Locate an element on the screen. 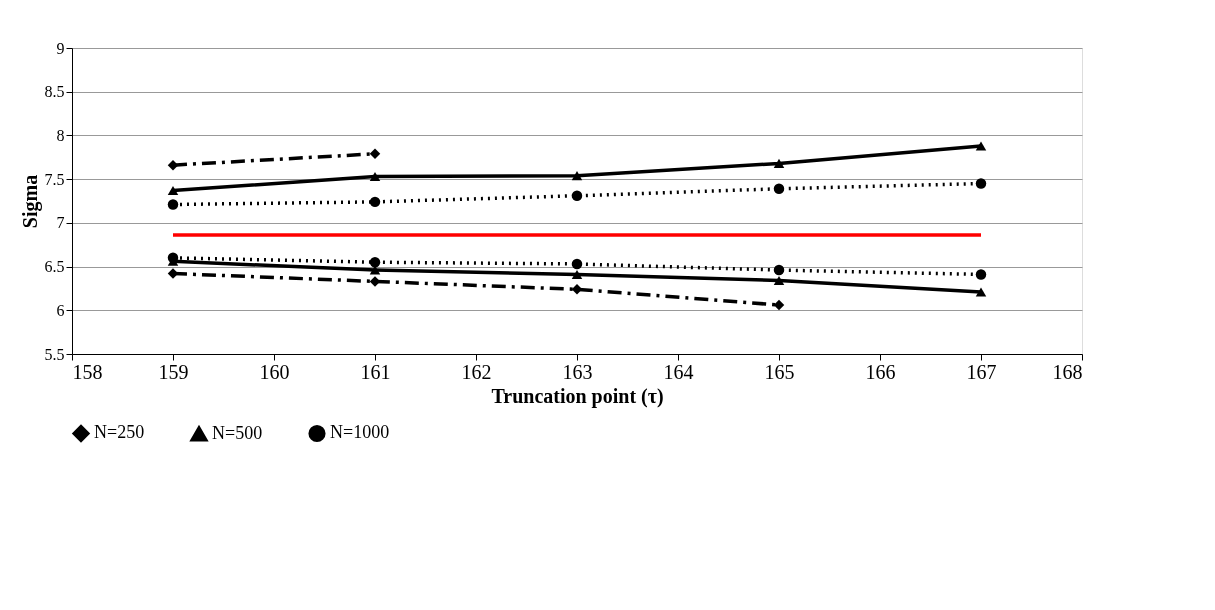  y-tick-label: 9 is located at coordinates (60, 48).